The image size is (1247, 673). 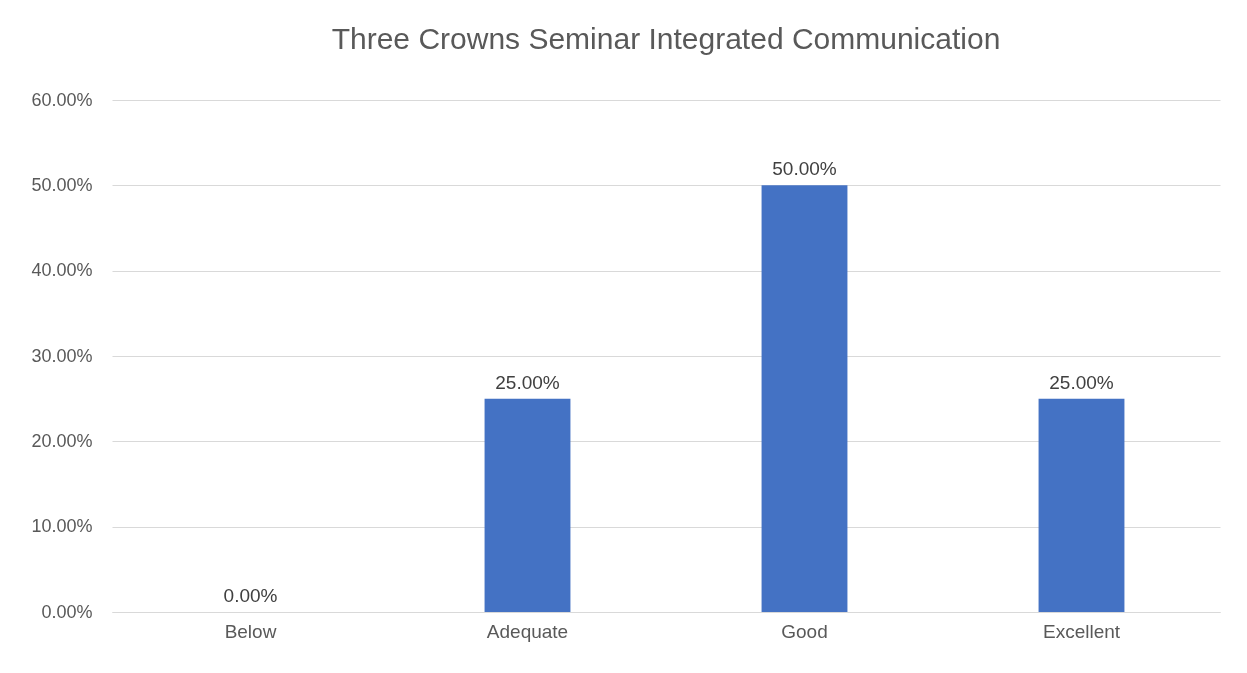 What do you see at coordinates (62, 355) in the screenshot?
I see `y-tick-label: 30.00%` at bounding box center [62, 355].